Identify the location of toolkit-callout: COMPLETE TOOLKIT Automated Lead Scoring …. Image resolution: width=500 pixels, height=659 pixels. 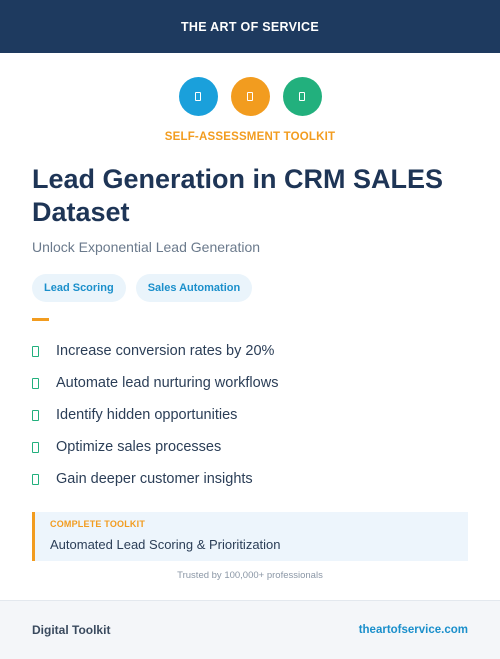
(250, 536).